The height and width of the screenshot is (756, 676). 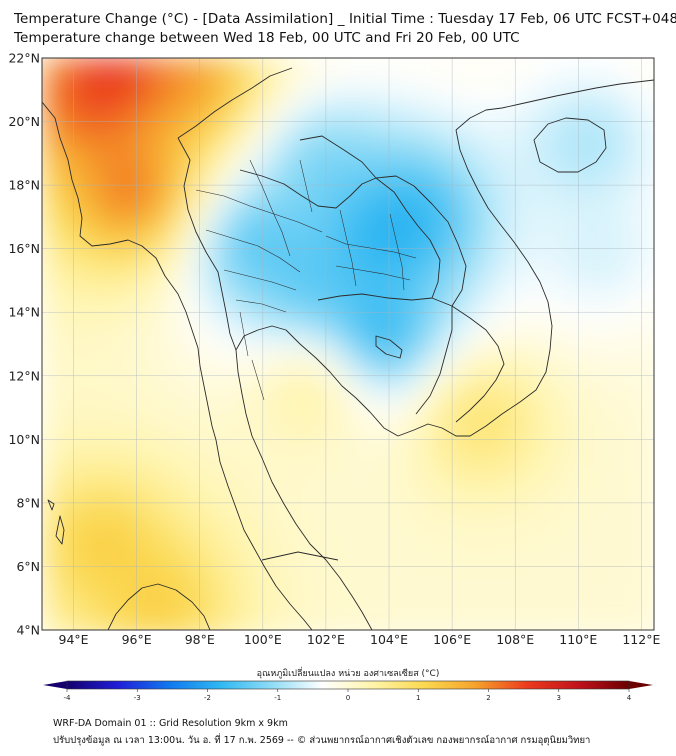 I want to click on border-myanmar-thailand, so click(x=207, y=244).